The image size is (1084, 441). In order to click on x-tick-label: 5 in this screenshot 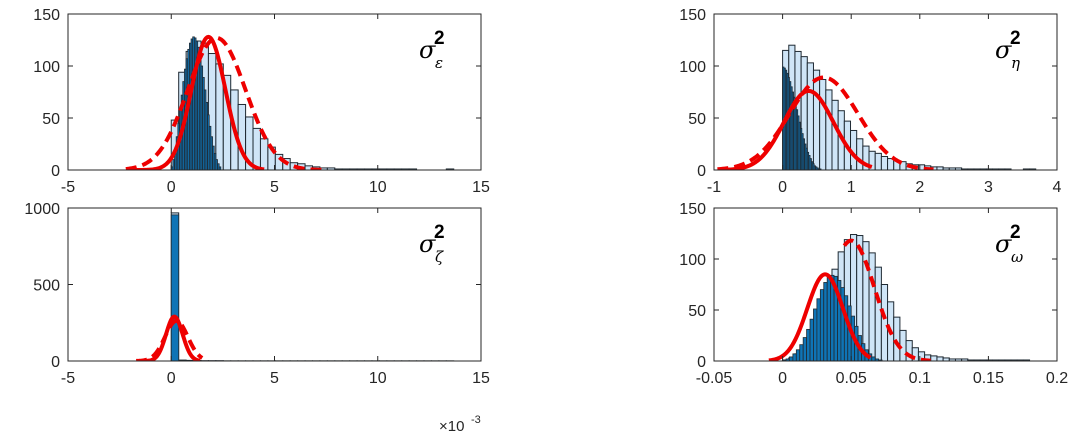, I will do `click(274, 187)`.